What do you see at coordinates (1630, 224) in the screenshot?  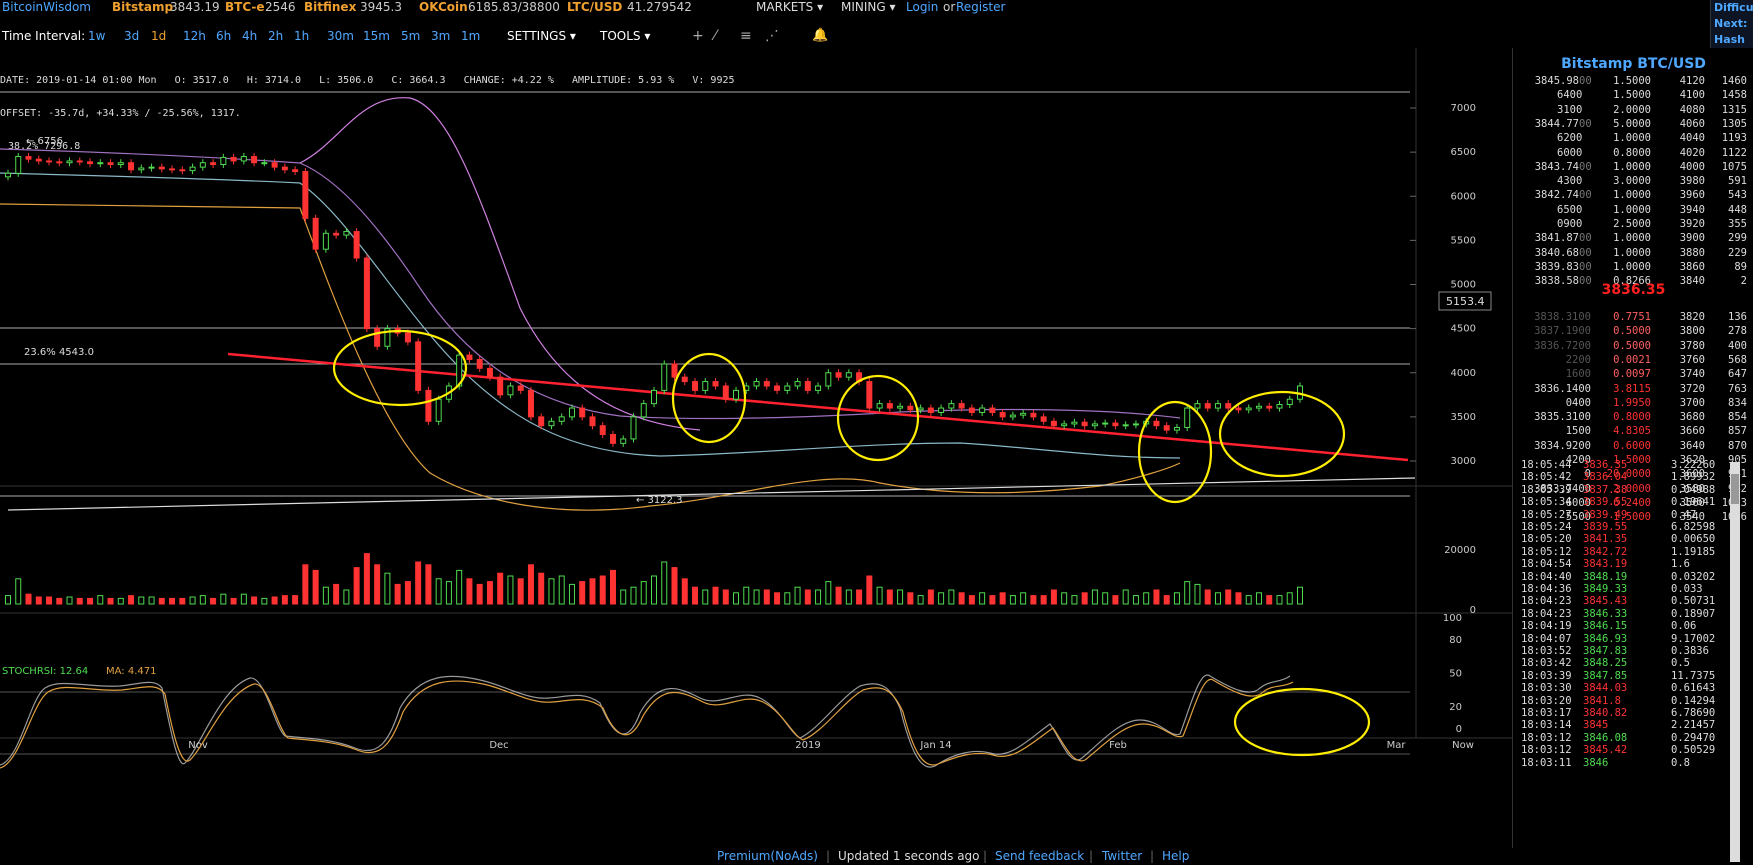 I see `orderbook-ask-row: 0900 2.5000 3920 355` at bounding box center [1630, 224].